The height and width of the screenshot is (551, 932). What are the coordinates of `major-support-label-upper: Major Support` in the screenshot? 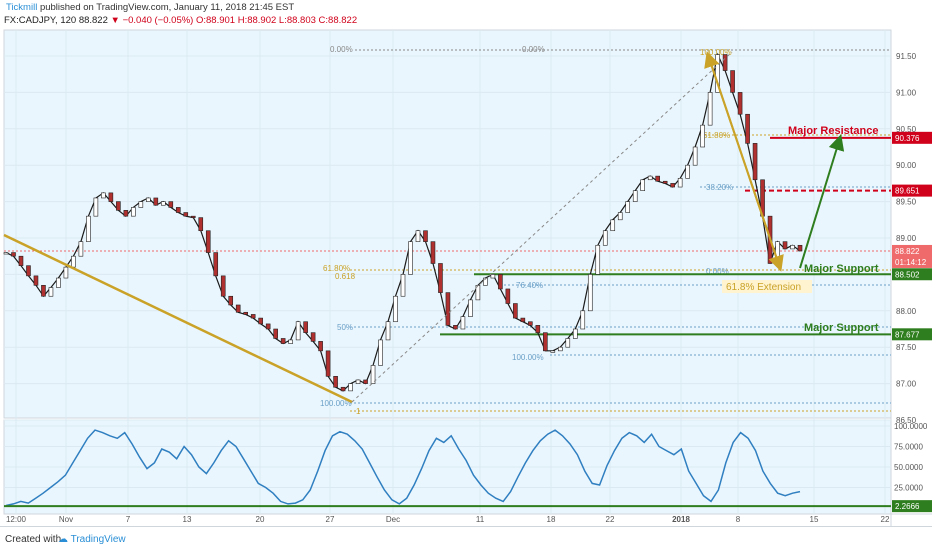 It's located at (841, 269).